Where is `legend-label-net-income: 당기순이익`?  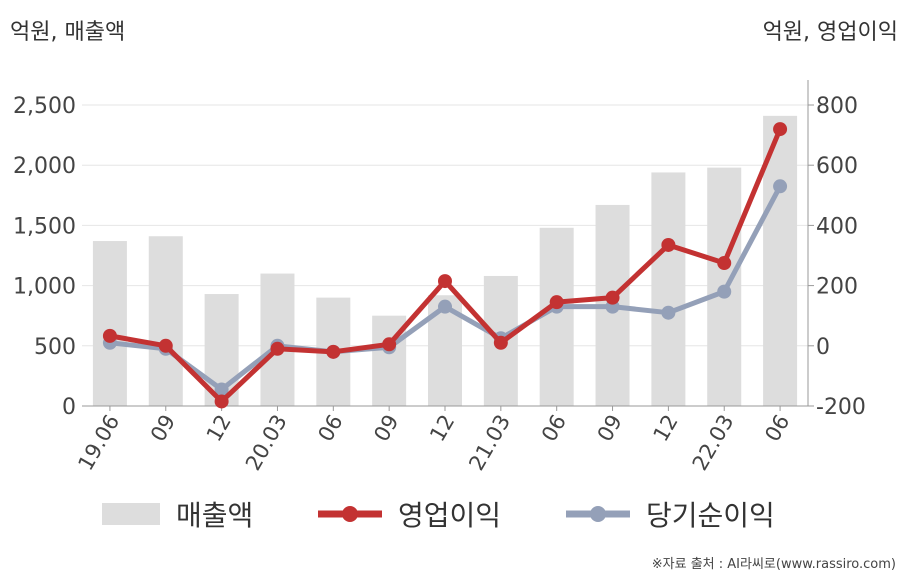
legend-label-net-income: 당기순이익 is located at coordinates (710, 515).